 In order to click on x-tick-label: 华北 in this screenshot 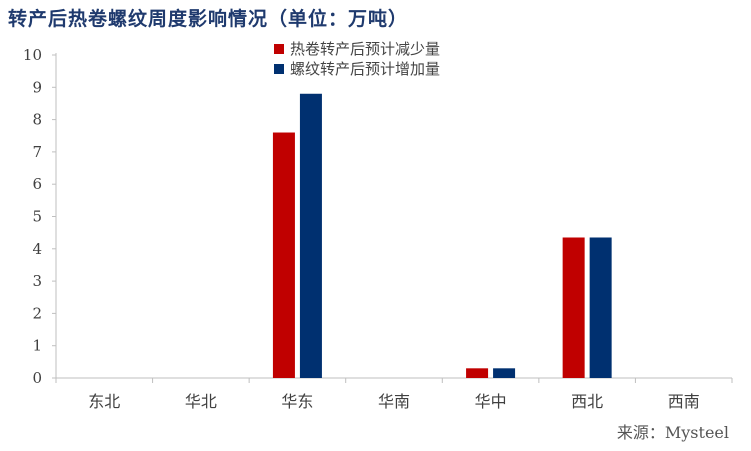, I will do `click(201, 401)`.